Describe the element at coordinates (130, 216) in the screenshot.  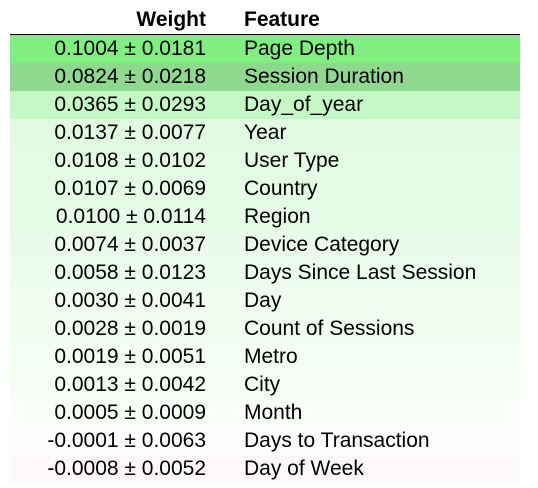
I see `weight-cell: 0.0100 ± 0.0114` at that location.